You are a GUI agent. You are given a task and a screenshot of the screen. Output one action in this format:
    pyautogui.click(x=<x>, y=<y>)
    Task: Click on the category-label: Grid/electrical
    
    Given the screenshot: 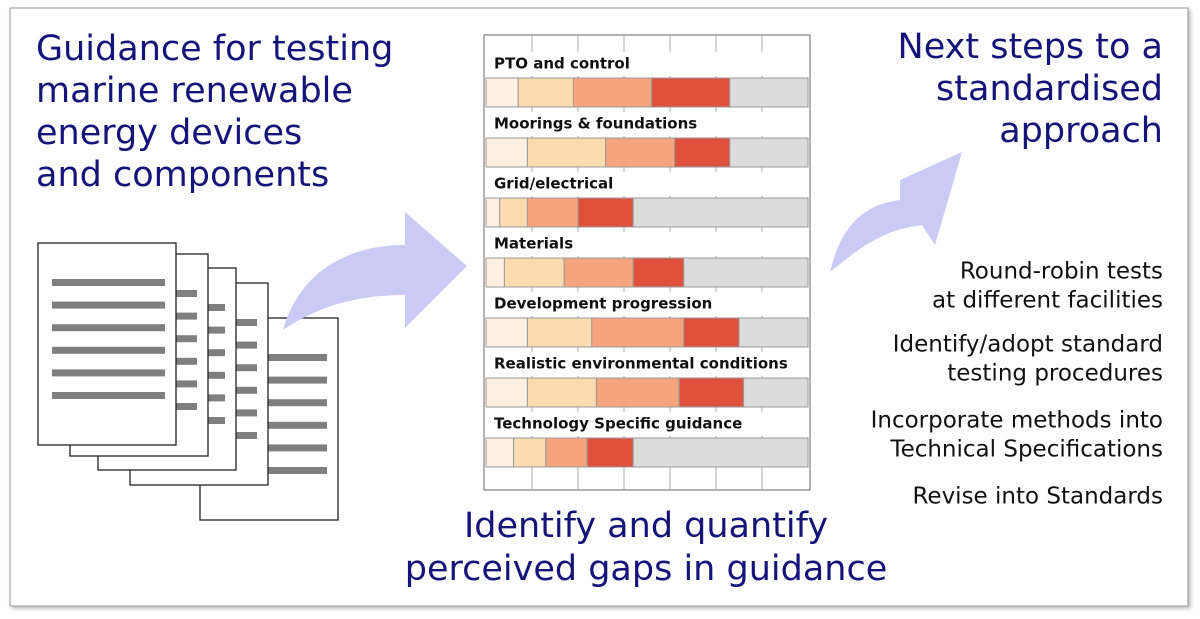 What is the action you would take?
    pyautogui.click(x=553, y=184)
    